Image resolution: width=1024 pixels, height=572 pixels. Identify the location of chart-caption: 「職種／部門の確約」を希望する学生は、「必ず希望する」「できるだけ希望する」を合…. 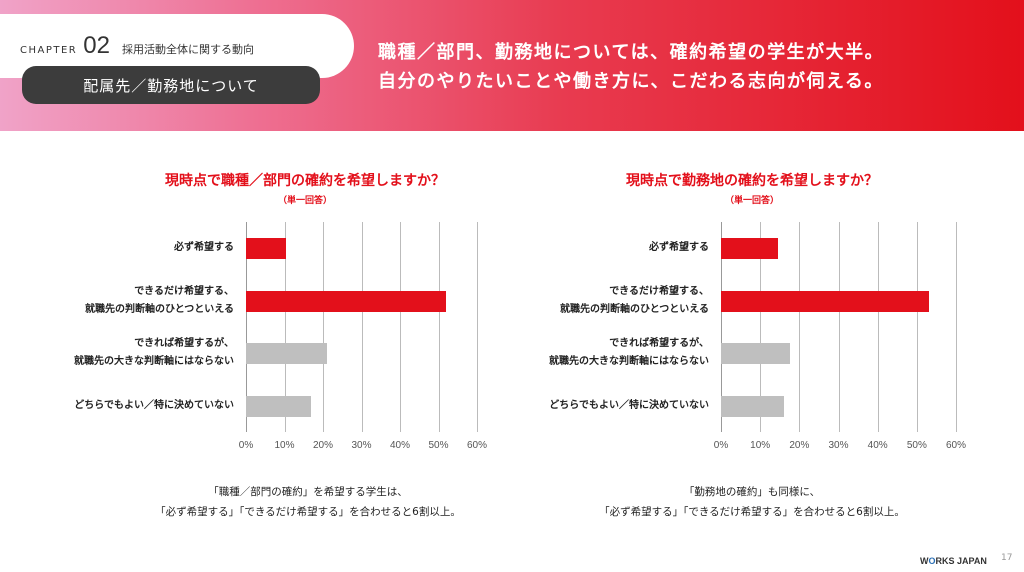
(308, 502).